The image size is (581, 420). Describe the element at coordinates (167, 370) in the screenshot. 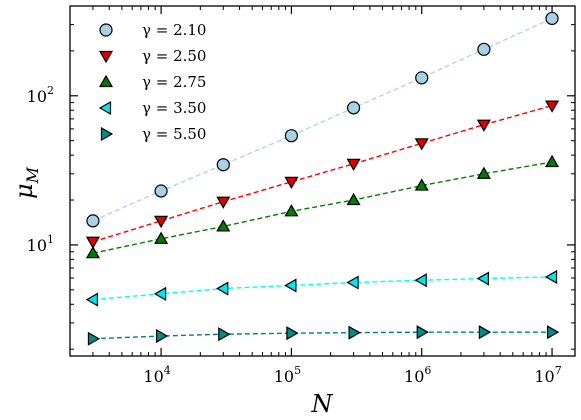

I see `x-tick-label-exp: 4` at that location.